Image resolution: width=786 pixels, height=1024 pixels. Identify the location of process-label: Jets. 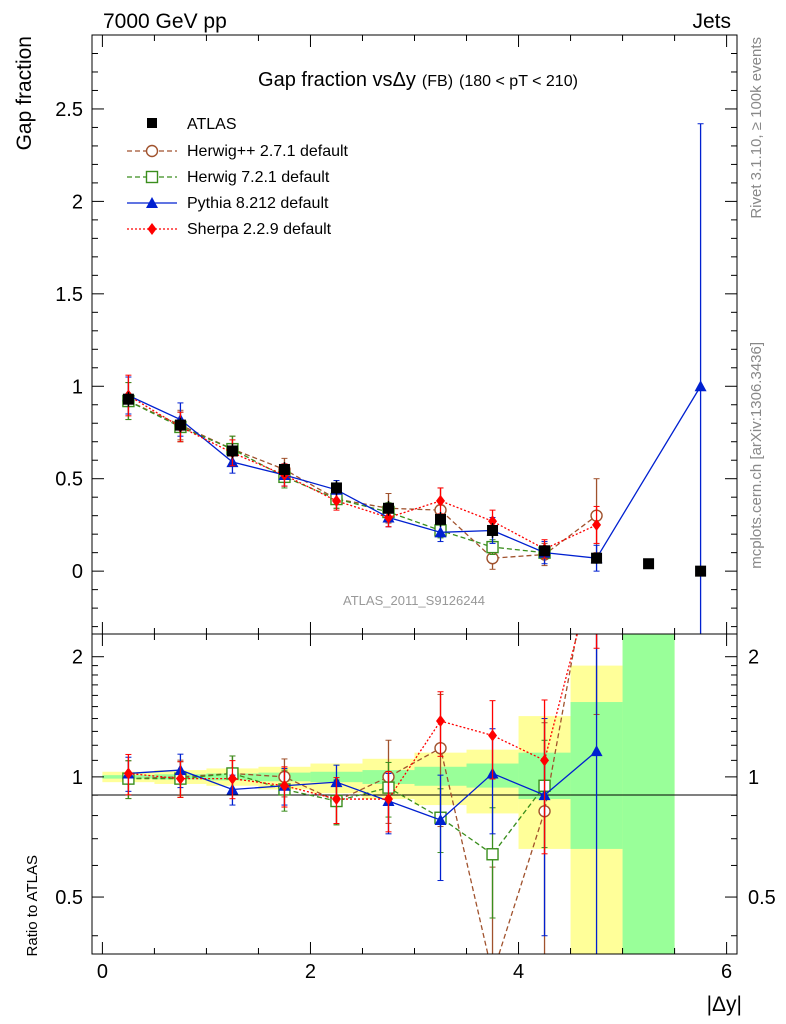
(711, 21).